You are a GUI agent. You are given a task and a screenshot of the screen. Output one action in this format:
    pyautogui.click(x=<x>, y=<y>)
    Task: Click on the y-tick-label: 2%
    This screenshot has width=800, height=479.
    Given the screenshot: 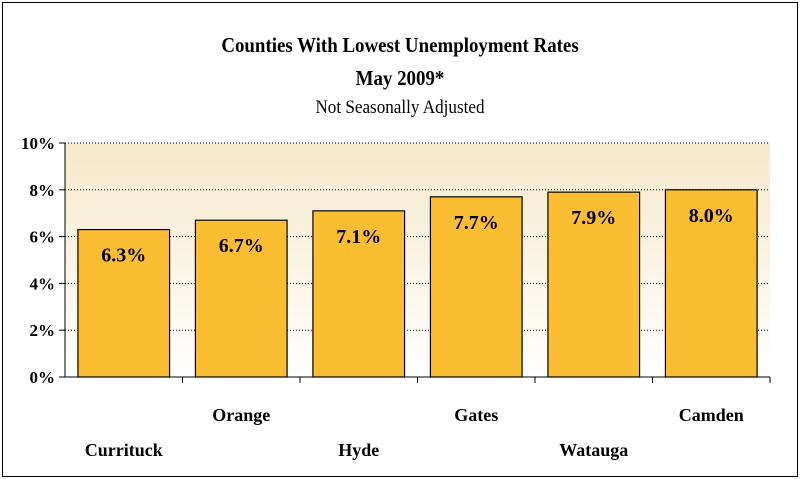 What is the action you would take?
    pyautogui.click(x=43, y=330)
    